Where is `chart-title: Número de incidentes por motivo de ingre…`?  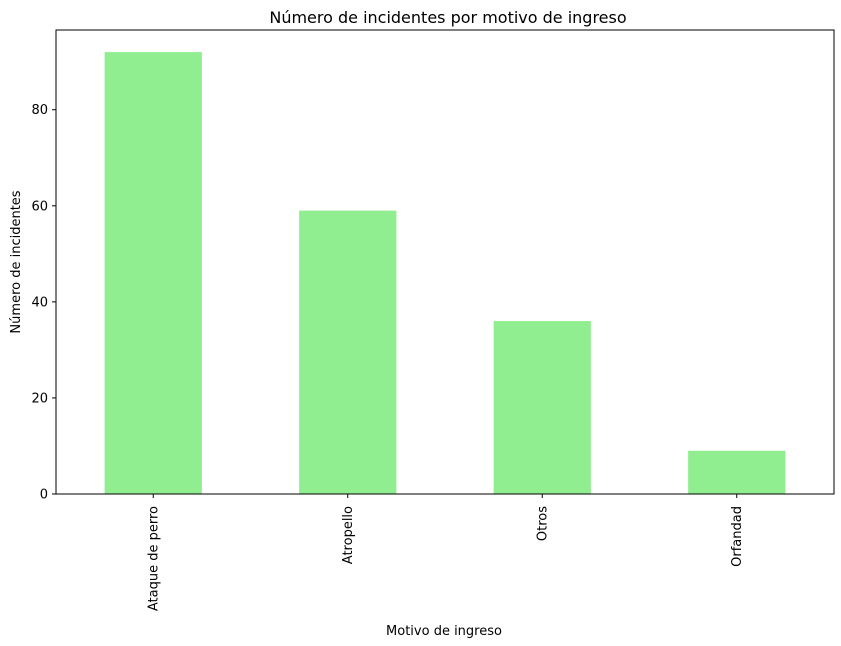
chart-title: Número de incidentes por motivo de ingre… is located at coordinates (447, 17).